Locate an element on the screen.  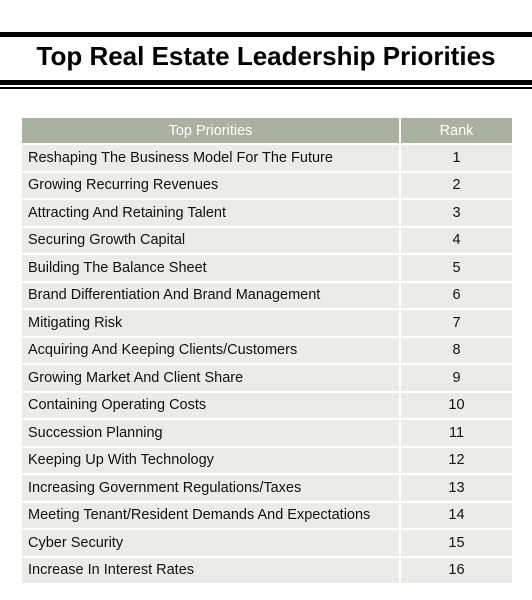
rank-cell: 3 is located at coordinates (456, 213).